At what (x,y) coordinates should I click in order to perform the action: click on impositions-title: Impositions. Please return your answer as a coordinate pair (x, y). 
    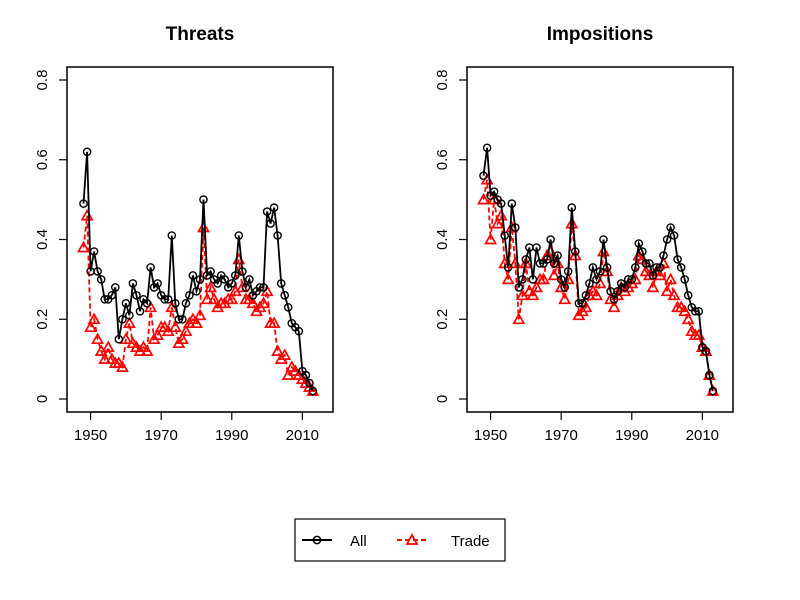
    Looking at the image, I should click on (600, 34).